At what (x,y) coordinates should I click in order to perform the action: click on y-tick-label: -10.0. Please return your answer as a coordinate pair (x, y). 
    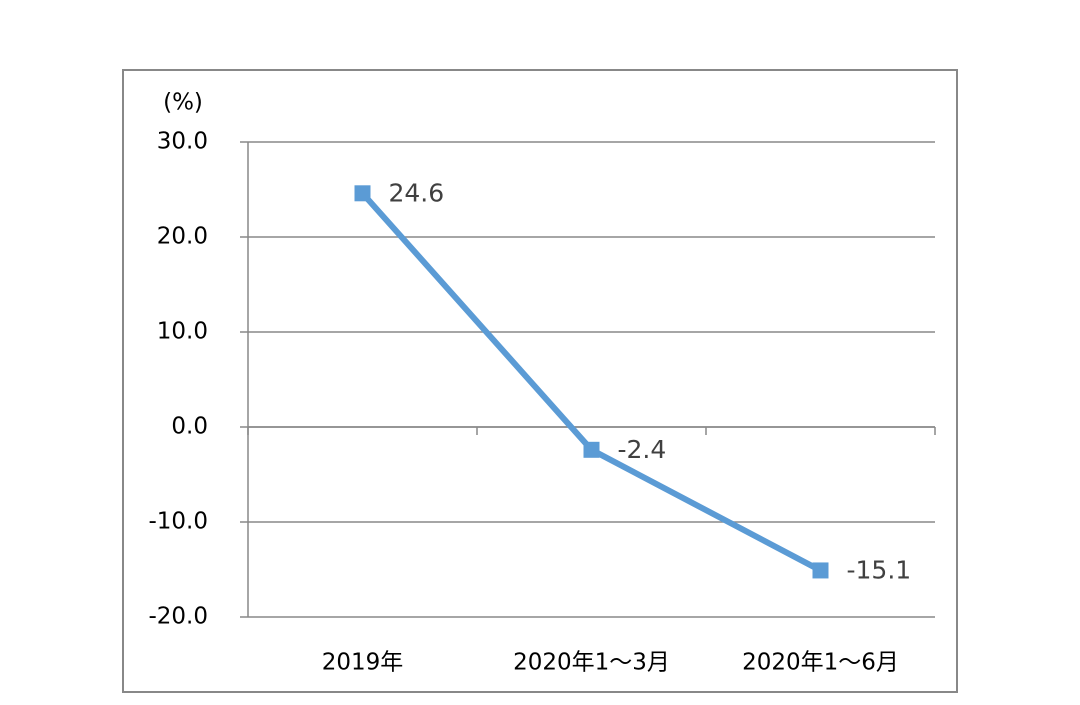
    Looking at the image, I should click on (178, 522).